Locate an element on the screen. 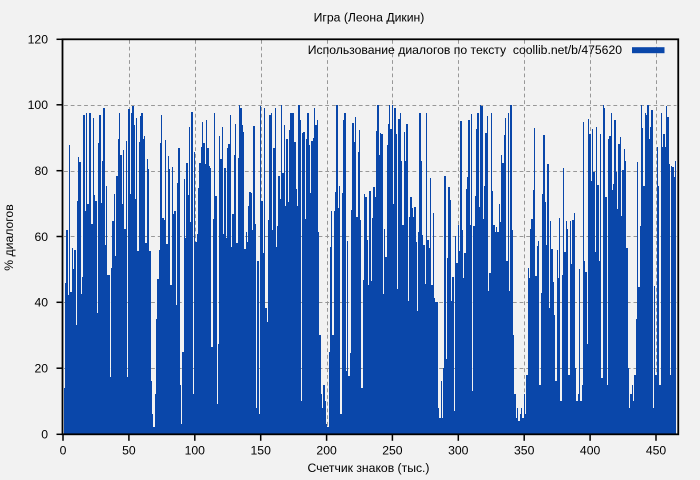 Image resolution: width=700 pixels, height=480 pixels. svg-text: 150 is located at coordinates (261, 451).